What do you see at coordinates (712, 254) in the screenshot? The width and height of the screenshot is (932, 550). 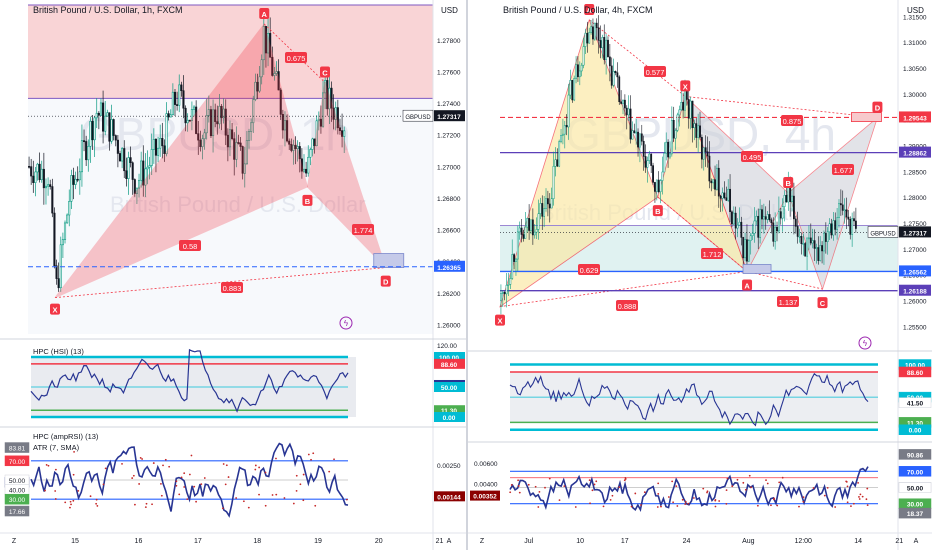 I see `ratio-label-1.712: 1.712` at bounding box center [712, 254].